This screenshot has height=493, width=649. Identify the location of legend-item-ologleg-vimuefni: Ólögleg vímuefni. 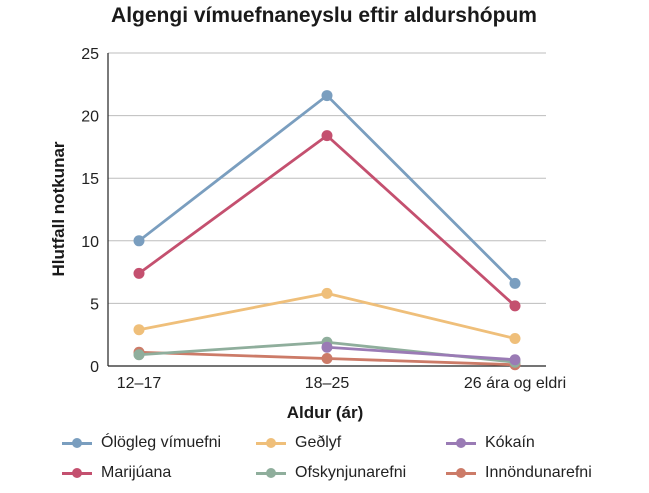
(141, 443).